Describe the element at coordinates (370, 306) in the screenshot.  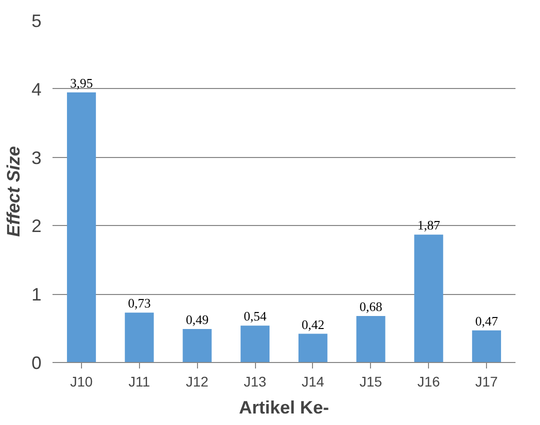
I see `data-label: 0,68` at that location.